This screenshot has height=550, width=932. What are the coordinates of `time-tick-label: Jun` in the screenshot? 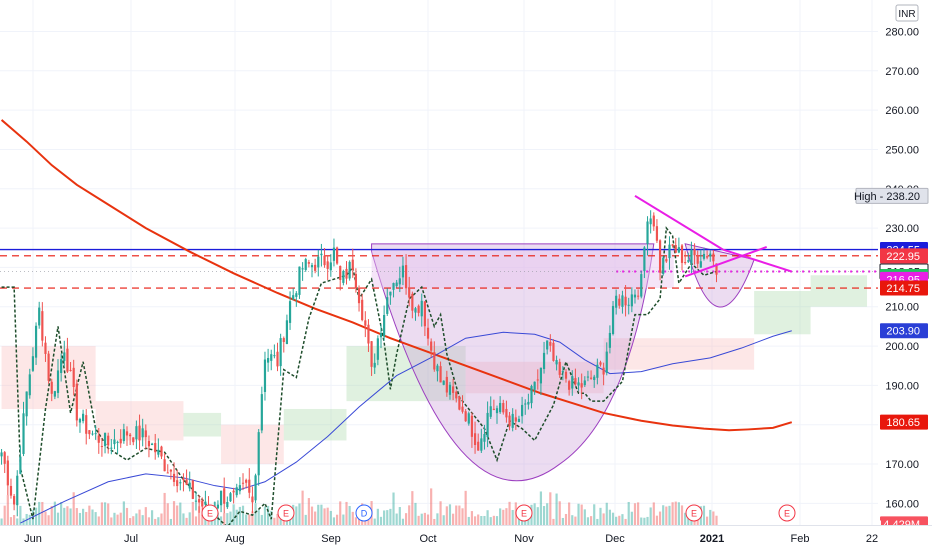 It's located at (33, 539).